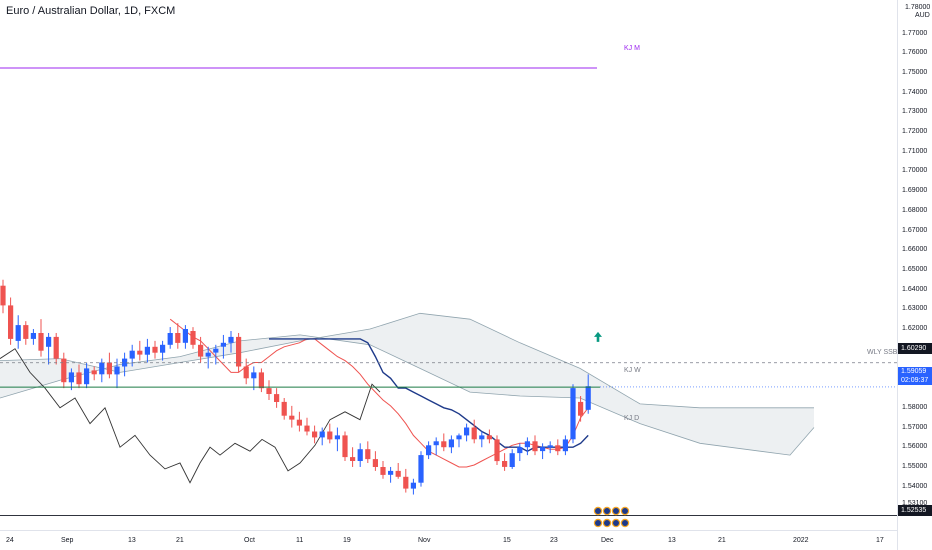  I want to click on price-tick: 1.77000, so click(915, 33).